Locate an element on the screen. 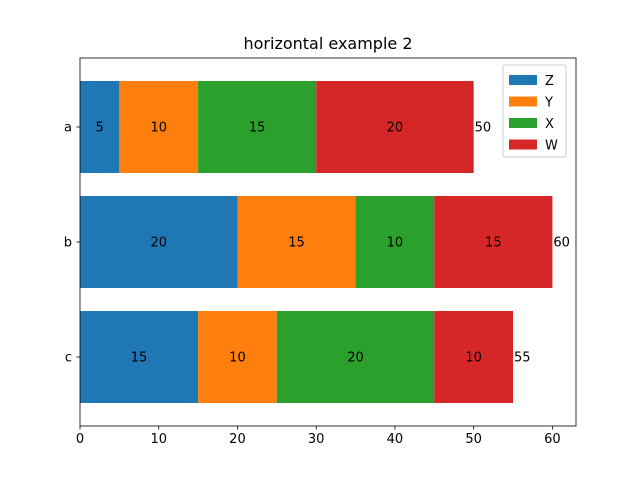 The height and width of the screenshot is (480, 640). bar-b-Y is located at coordinates (296, 242).